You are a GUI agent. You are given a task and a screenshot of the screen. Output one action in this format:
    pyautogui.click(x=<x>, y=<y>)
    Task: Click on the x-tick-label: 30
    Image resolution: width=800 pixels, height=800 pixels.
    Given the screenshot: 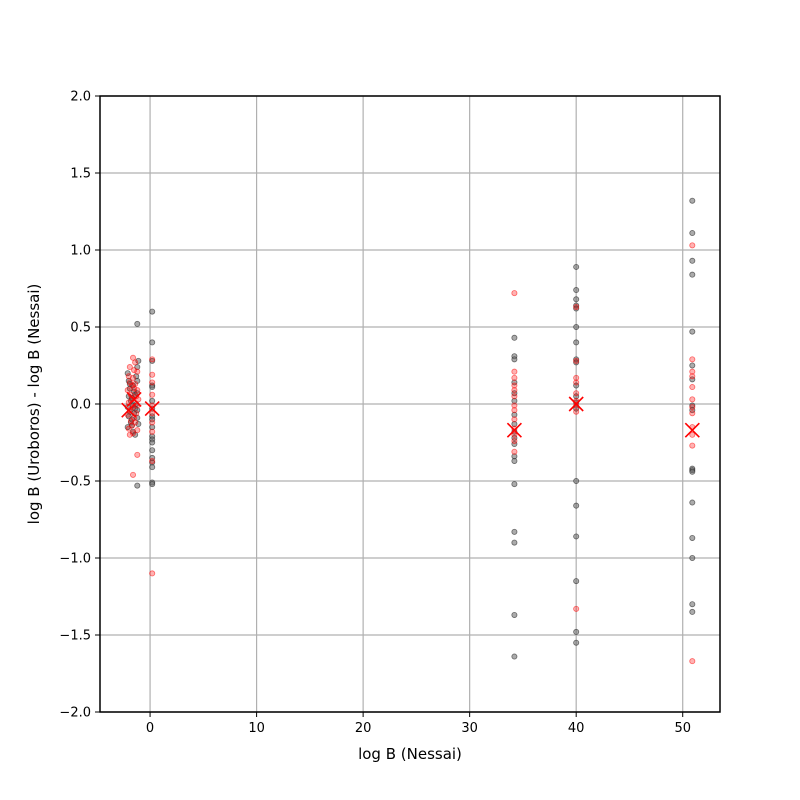 What is the action you would take?
    pyautogui.click(x=469, y=728)
    